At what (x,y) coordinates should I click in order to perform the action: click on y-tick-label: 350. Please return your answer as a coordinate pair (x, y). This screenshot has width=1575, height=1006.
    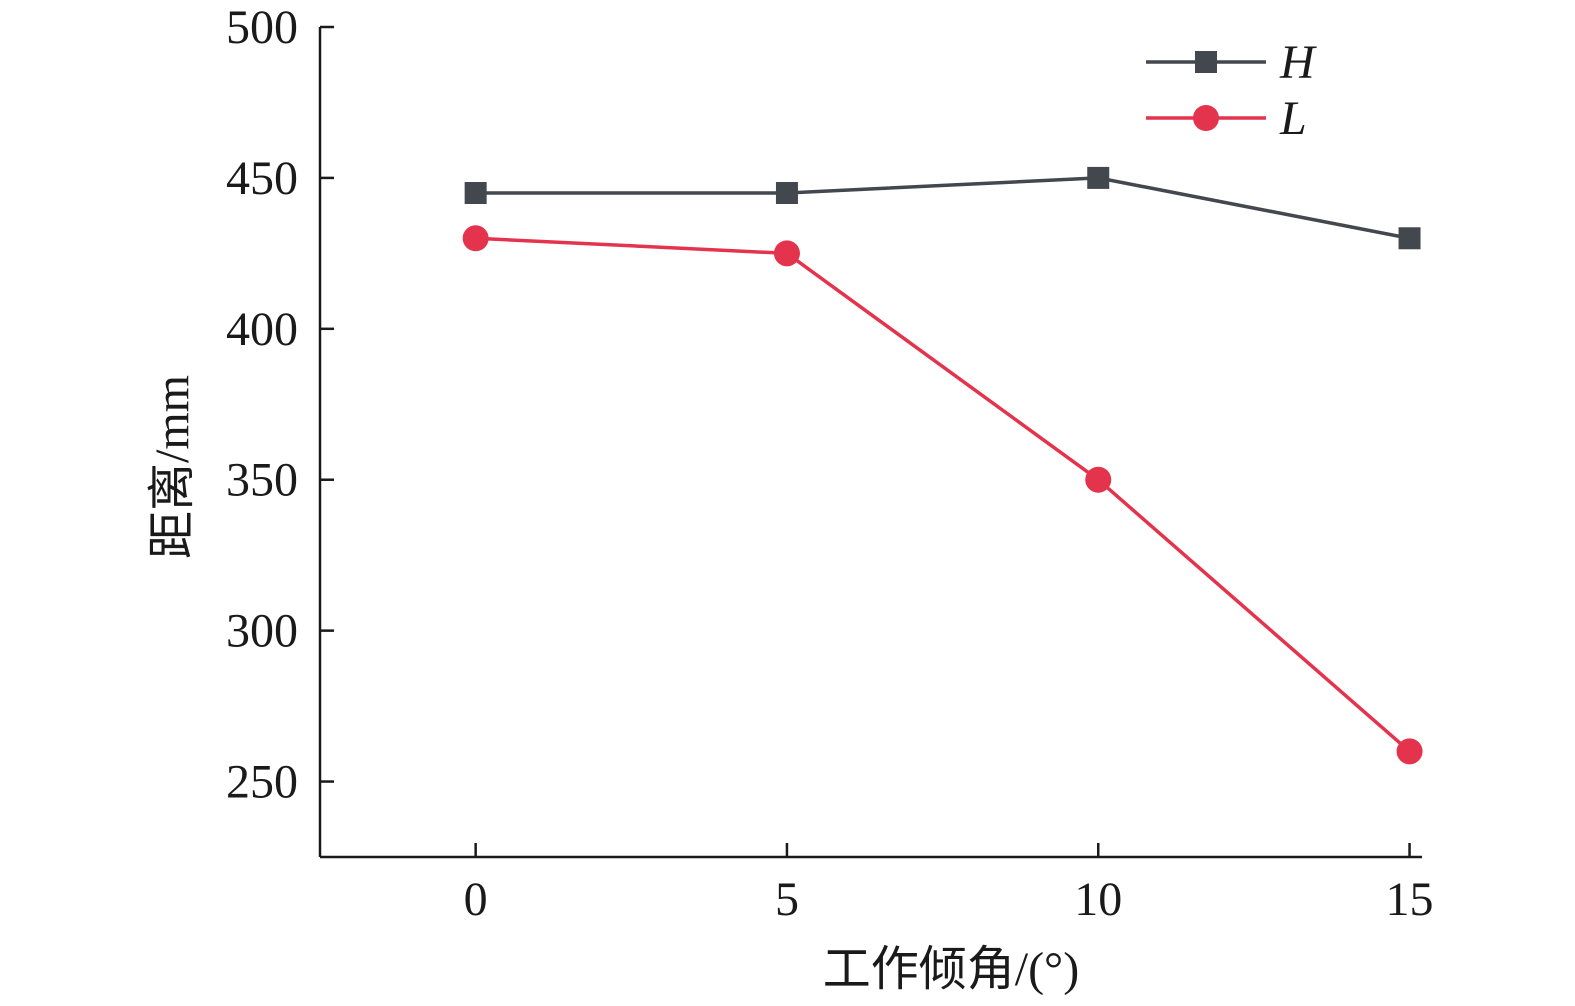
    Looking at the image, I should click on (262, 480).